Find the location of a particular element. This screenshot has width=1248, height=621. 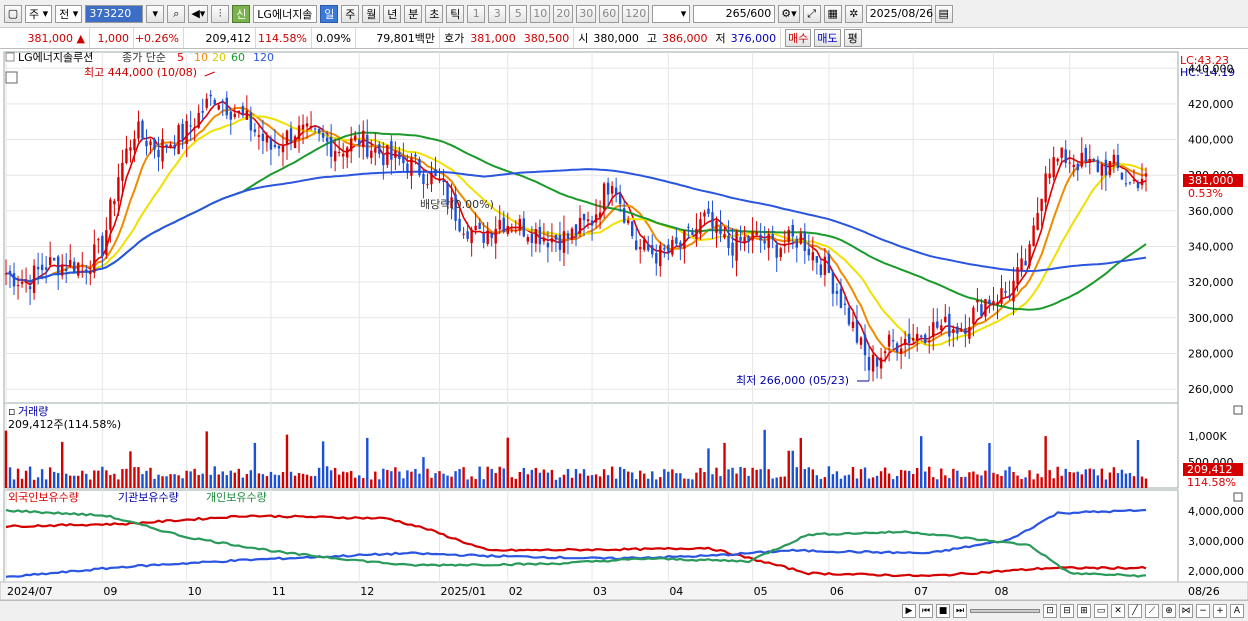

prev-select: 전 ▾ is located at coordinates (69, 13).